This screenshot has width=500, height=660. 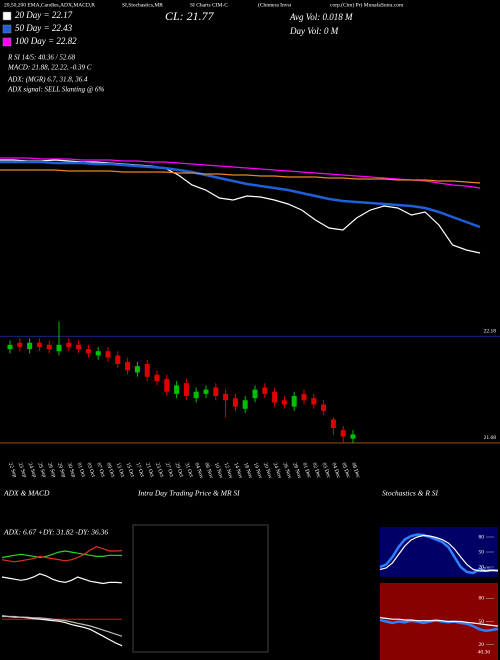 What do you see at coordinates (188, 470) in the screenshot?
I see `x-tick-label: 31 Oct` at bounding box center [188, 470].